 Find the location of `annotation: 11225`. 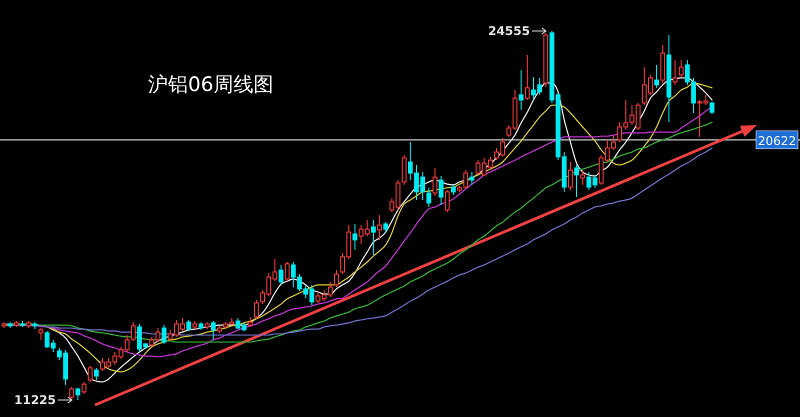

annotation: 11225 is located at coordinates (35, 400).